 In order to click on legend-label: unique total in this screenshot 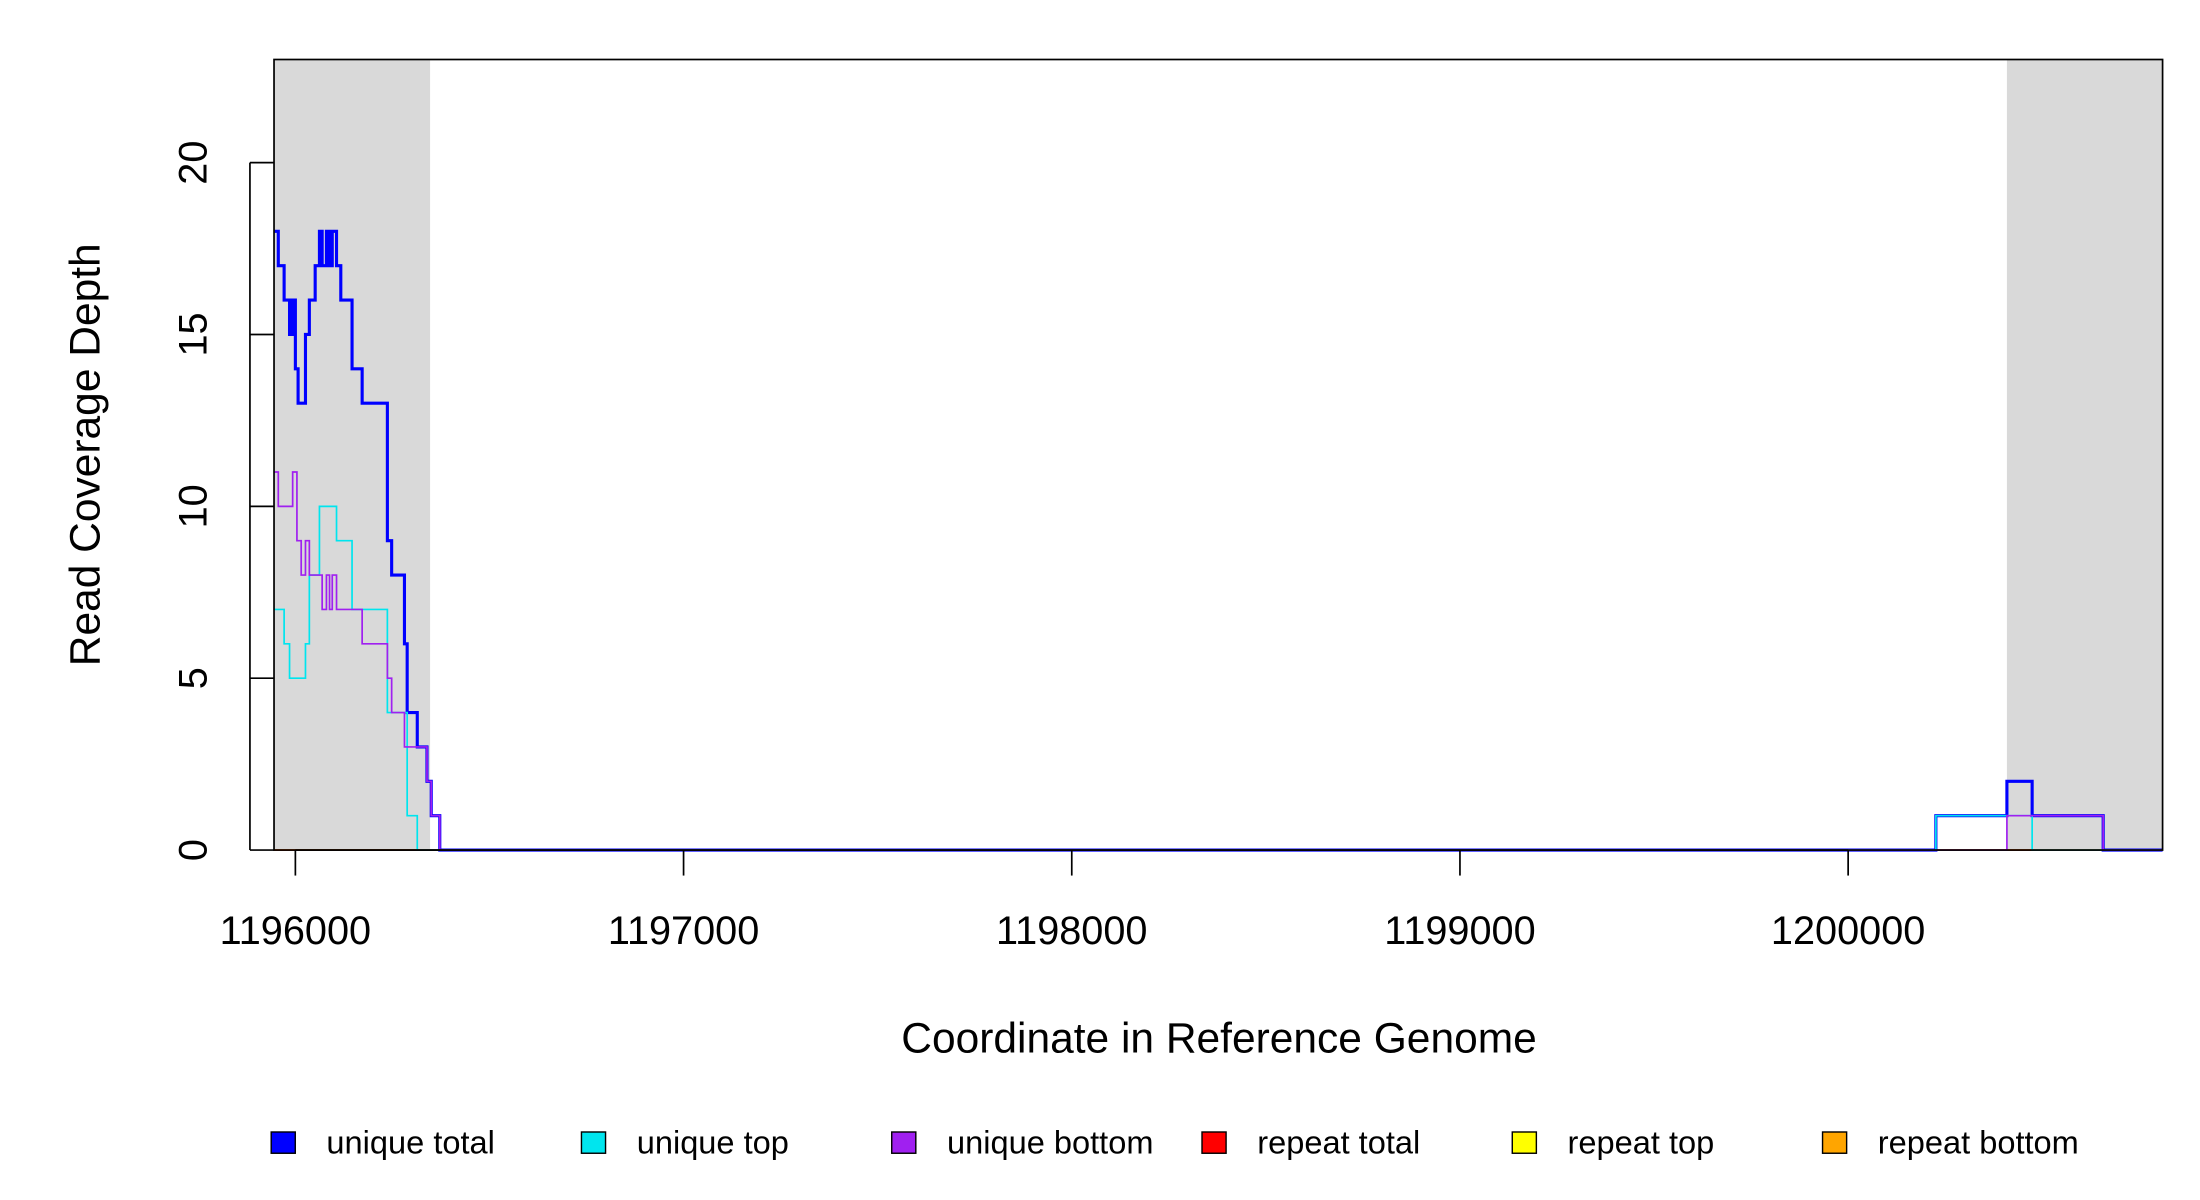, I will do `click(410, 1142)`.